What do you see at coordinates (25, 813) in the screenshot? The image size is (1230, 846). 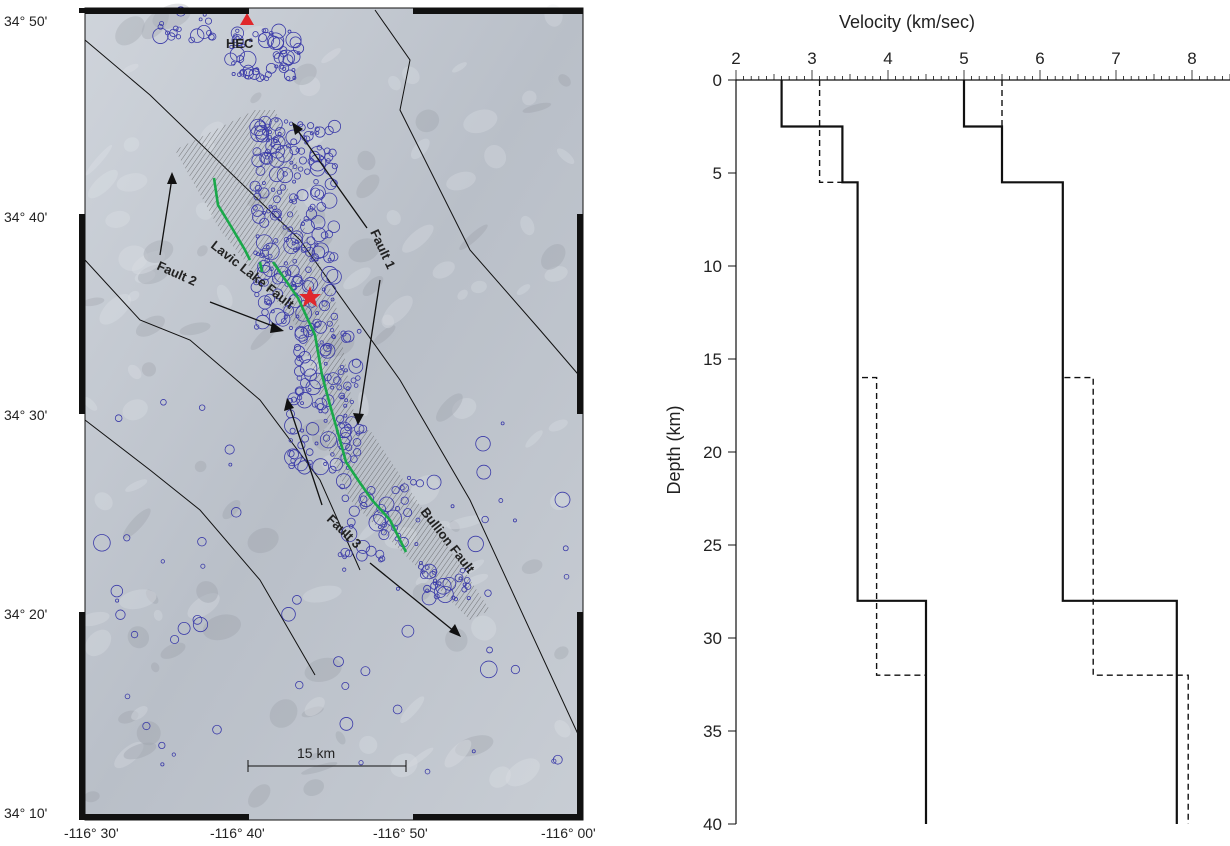 I see `lat-label: 34° 10'` at bounding box center [25, 813].